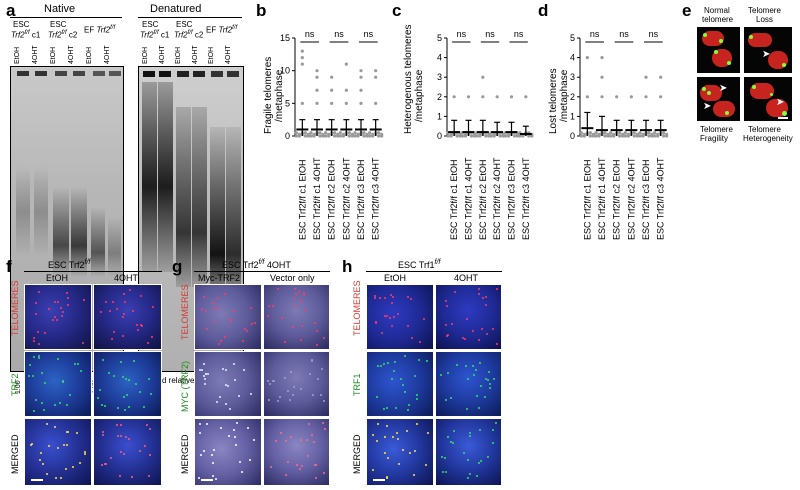 The width and height of the screenshot is (800, 490). Describe the element at coordinates (60, 9) in the screenshot. I see `native-title: Native` at that location.